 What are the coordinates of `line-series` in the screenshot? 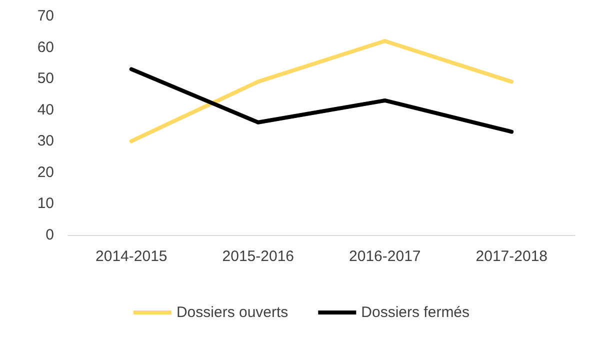 It's located at (321, 100).